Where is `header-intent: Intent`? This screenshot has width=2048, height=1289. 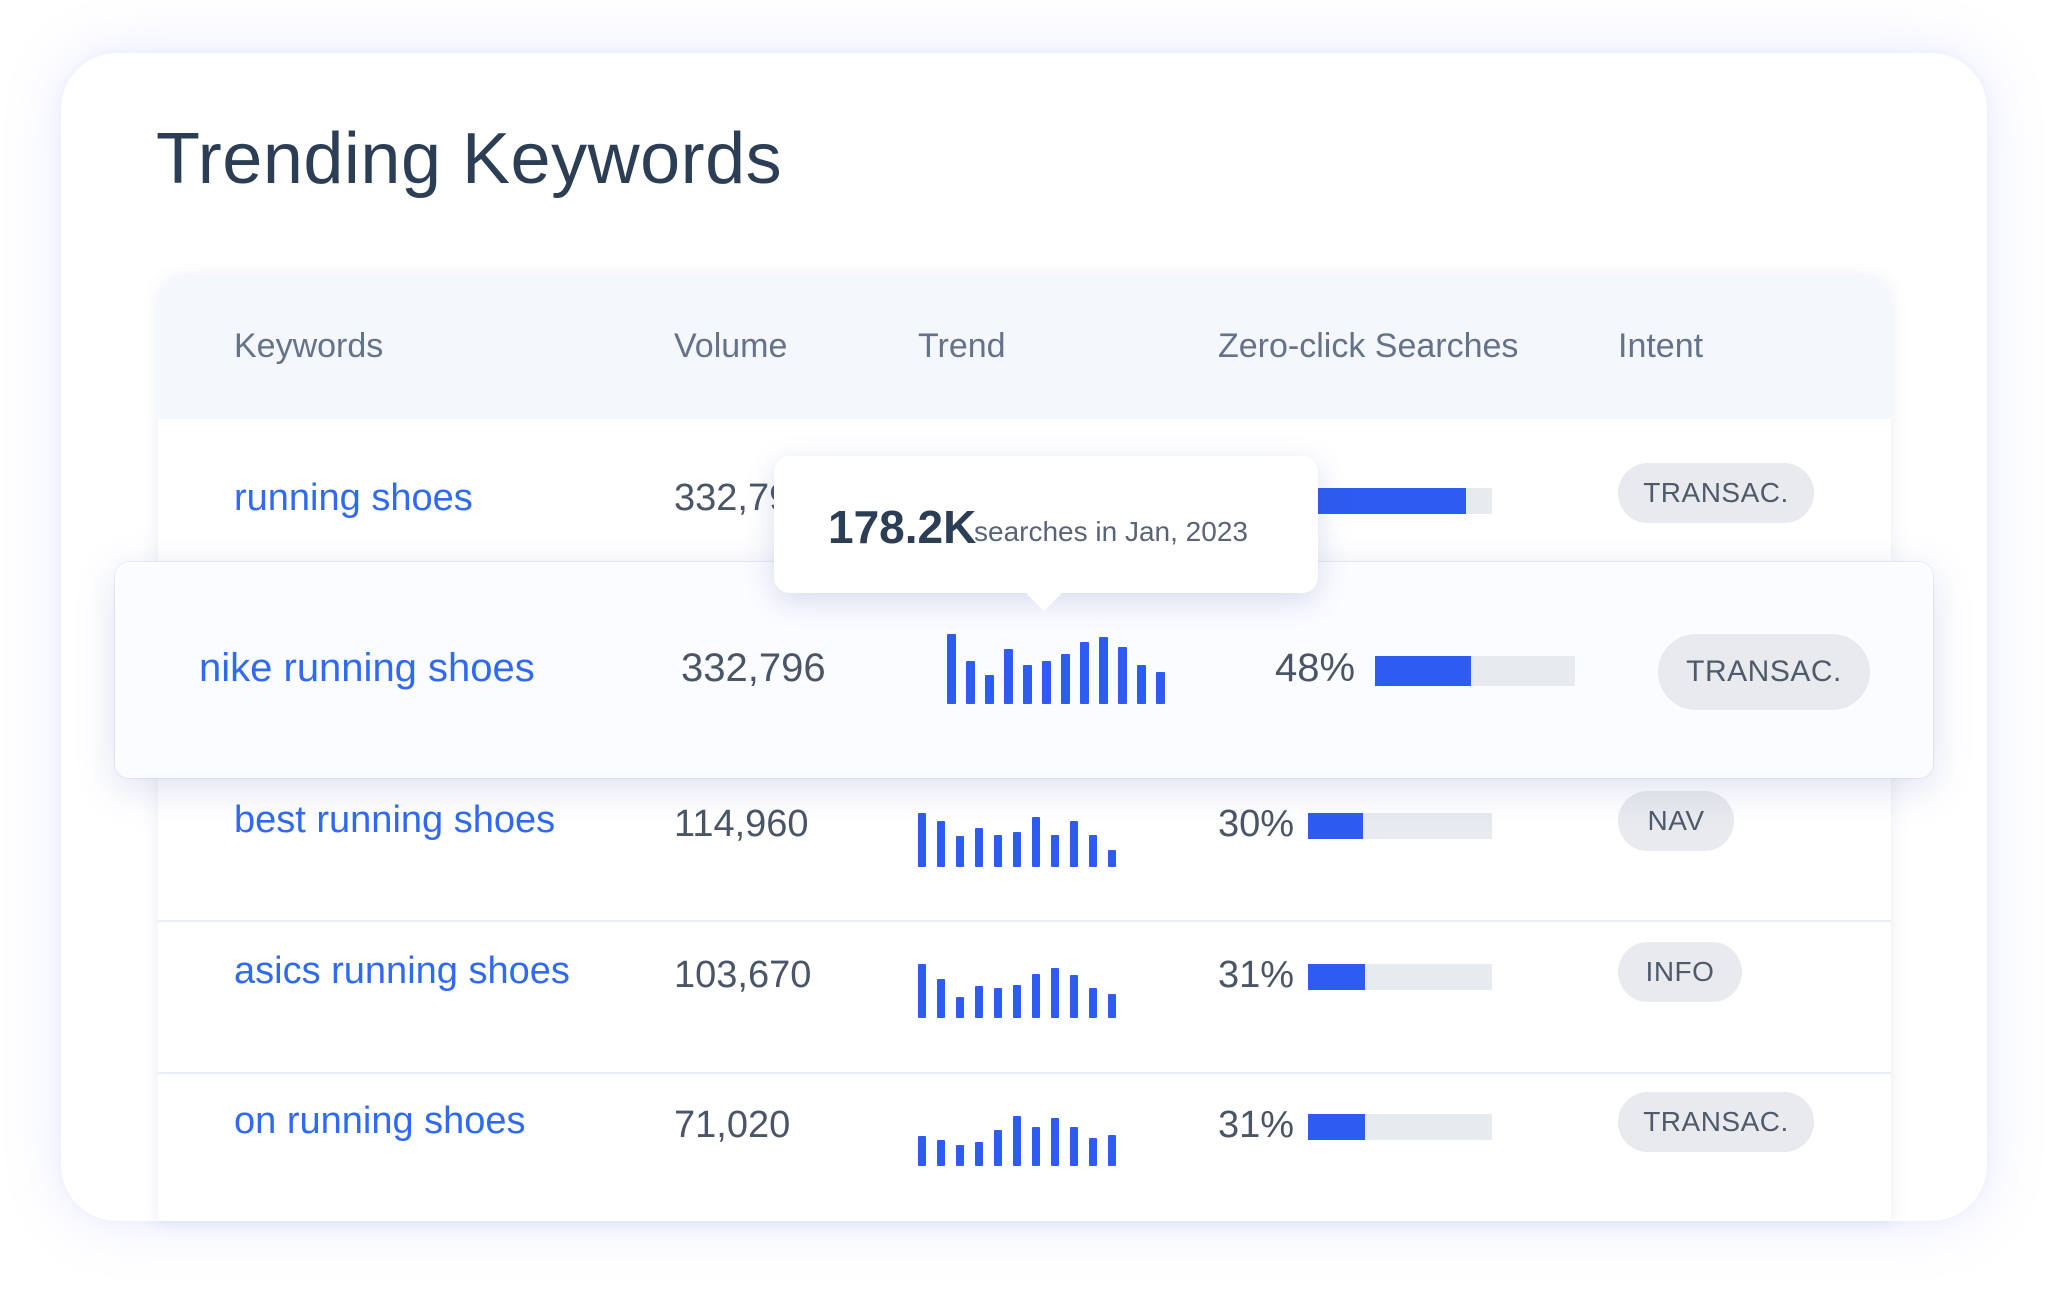
header-intent: Intent is located at coordinates (1661, 346).